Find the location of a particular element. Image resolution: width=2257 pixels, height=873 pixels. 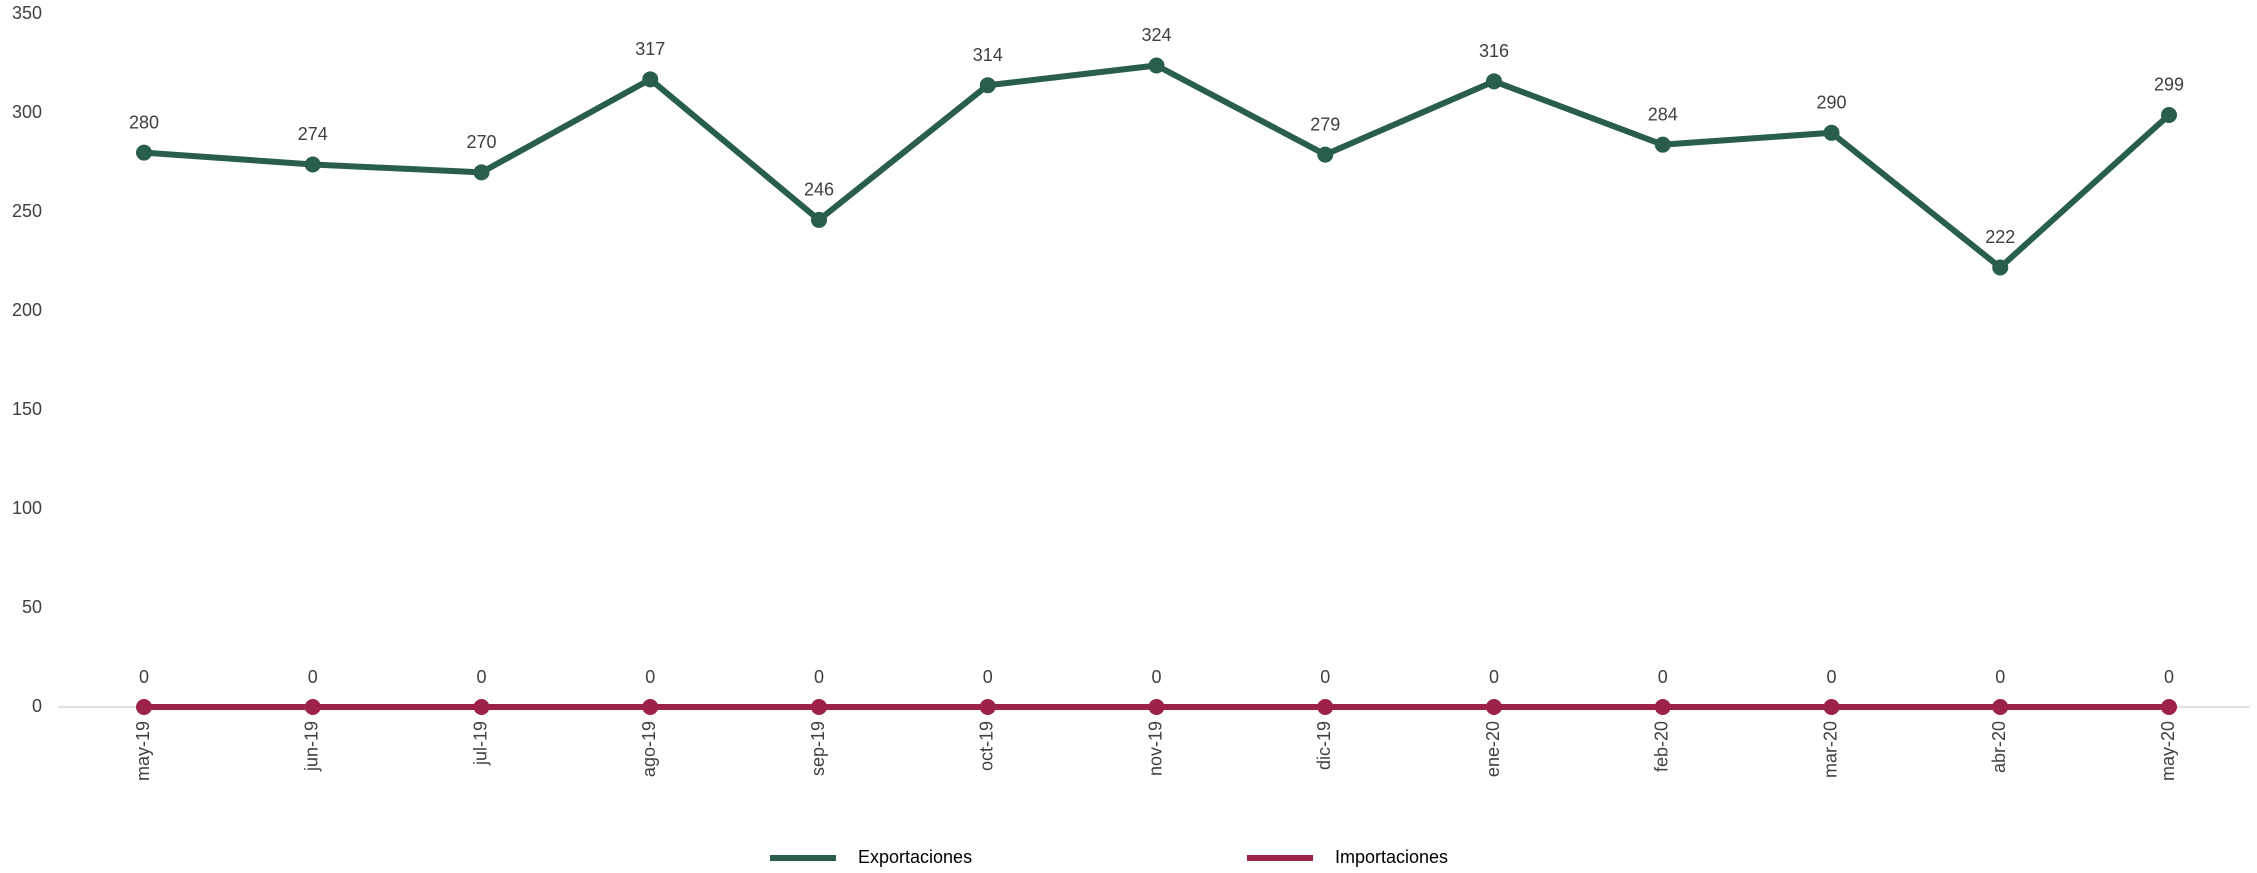

y-tick-label: 50 is located at coordinates (32, 607).